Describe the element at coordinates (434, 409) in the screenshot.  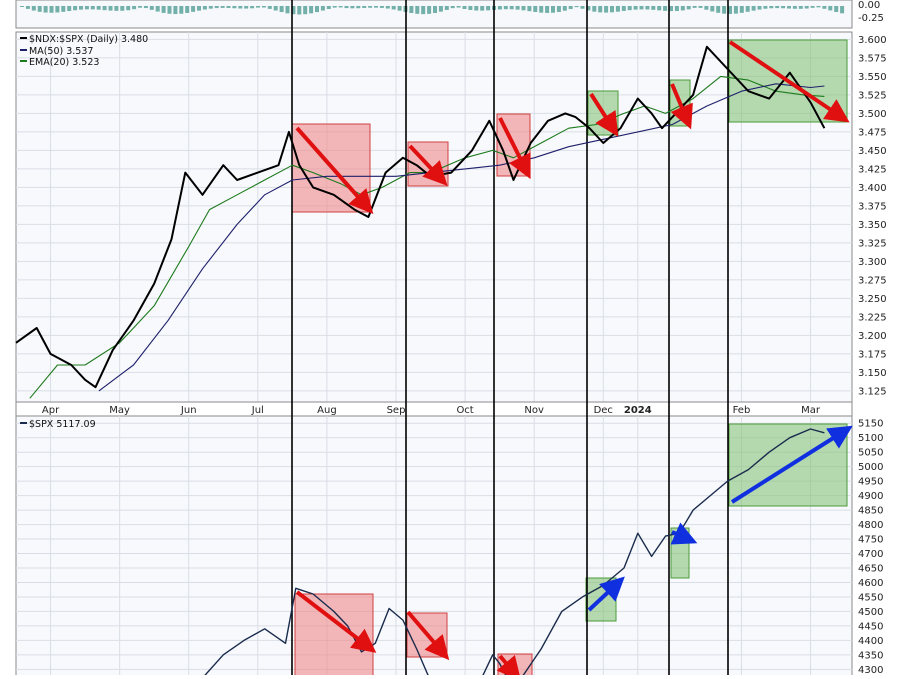
I see `xaxis-strip` at that location.